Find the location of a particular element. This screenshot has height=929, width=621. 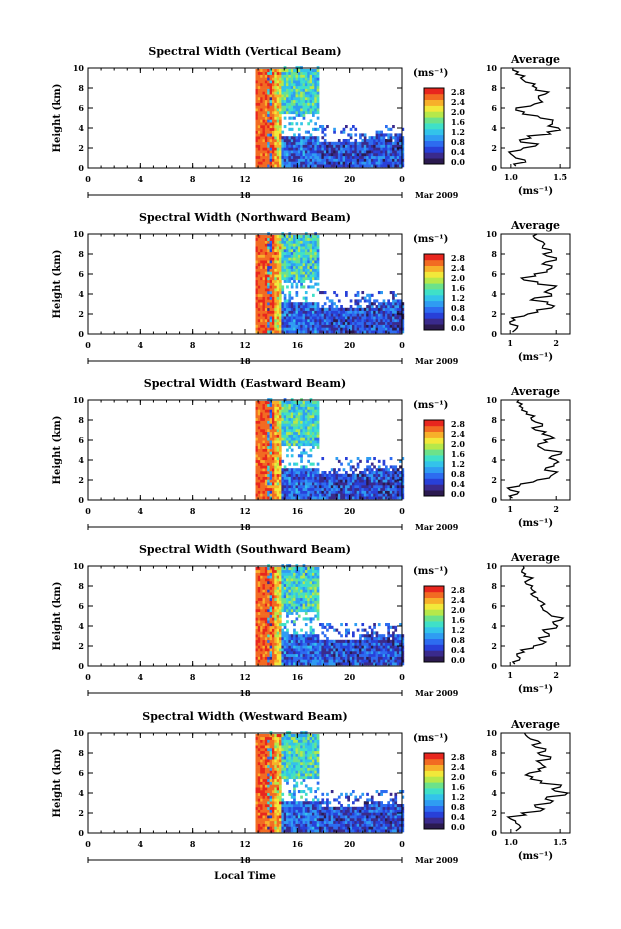

colorbar-tick-label: 2.0 is located at coordinates (458, 444).